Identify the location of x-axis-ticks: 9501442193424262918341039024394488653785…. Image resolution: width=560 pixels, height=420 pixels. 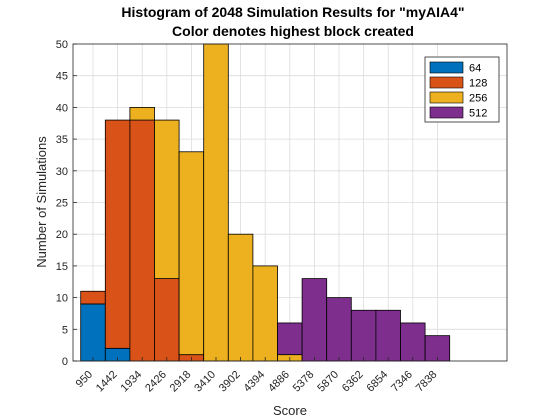
(257, 375).